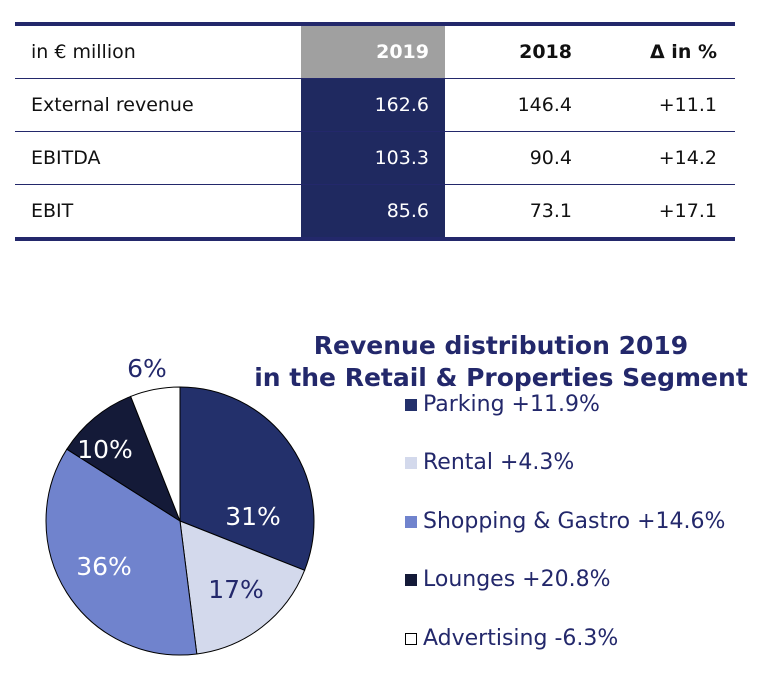 This screenshot has height=673, width=761. What do you see at coordinates (550, 158) in the screenshot?
I see `row-value-2018: 90.4` at bounding box center [550, 158].